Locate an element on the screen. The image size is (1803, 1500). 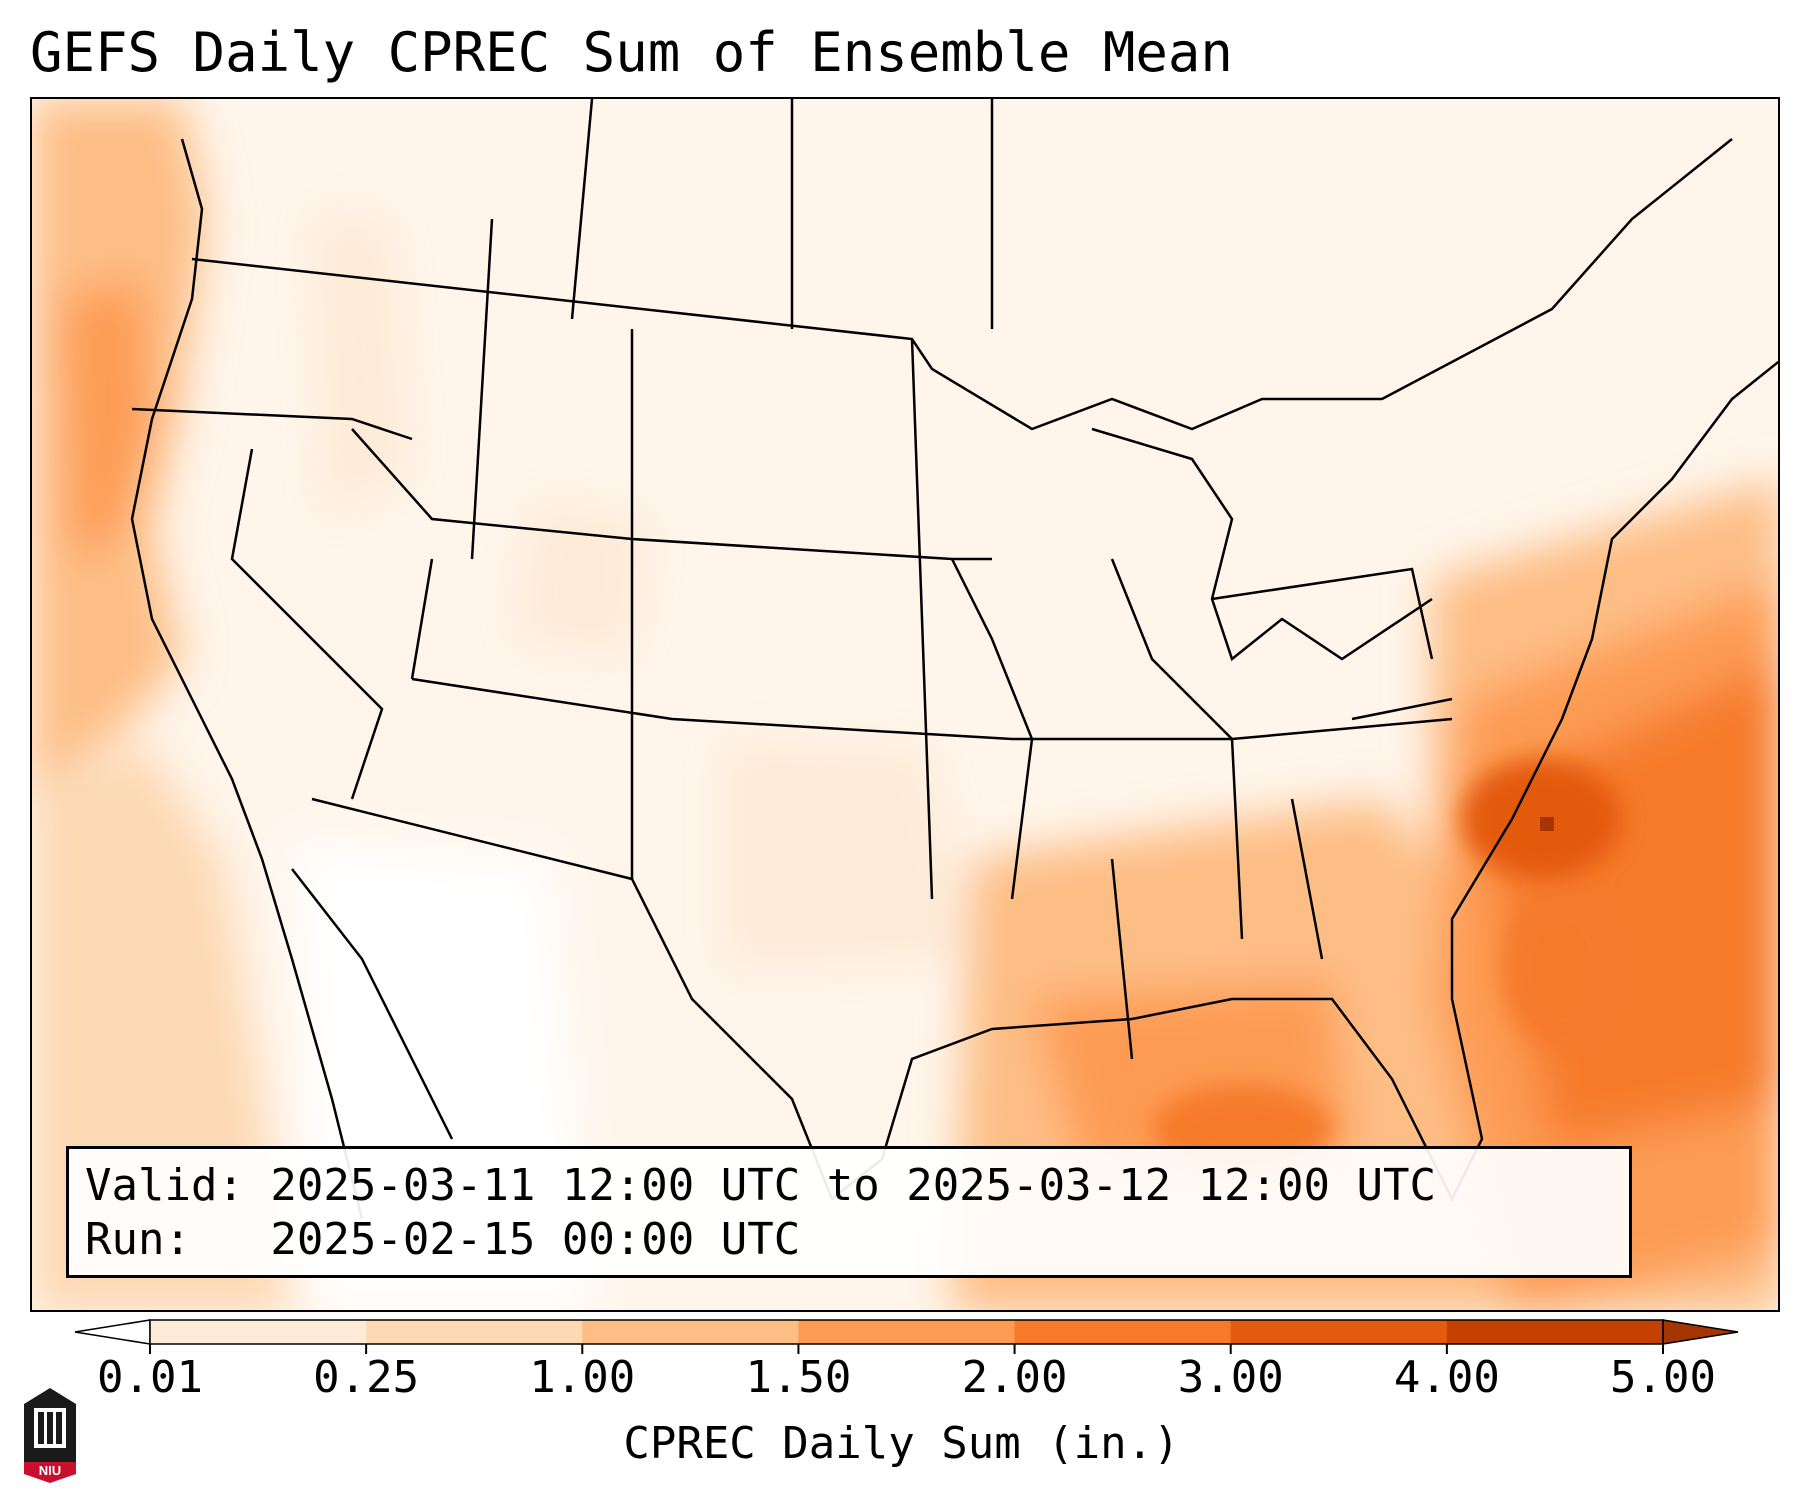
colorbar-tick-label: 2.00 is located at coordinates (1014, 1377).